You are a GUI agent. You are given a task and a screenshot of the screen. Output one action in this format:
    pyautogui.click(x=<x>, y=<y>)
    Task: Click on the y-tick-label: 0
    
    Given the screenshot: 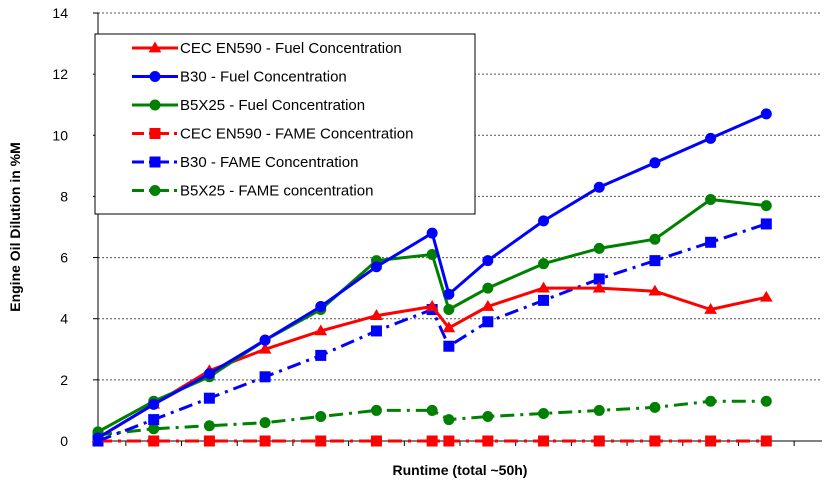 What is the action you would take?
    pyautogui.click(x=64, y=441)
    